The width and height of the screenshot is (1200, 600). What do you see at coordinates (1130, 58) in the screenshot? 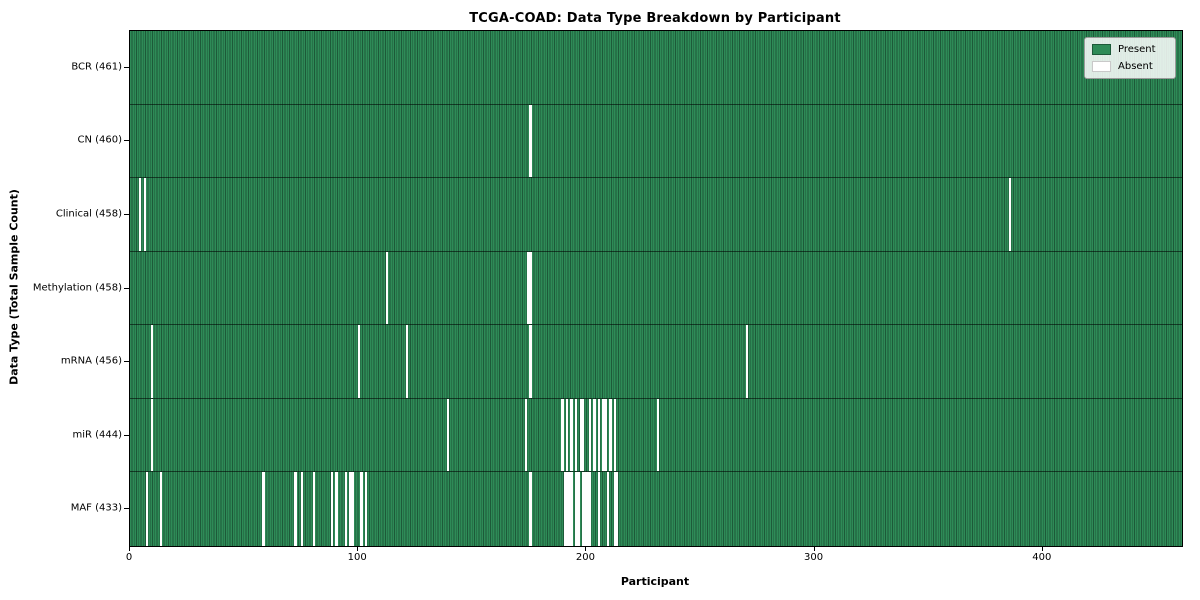
I see `legend: Present Absent` at bounding box center [1130, 58].